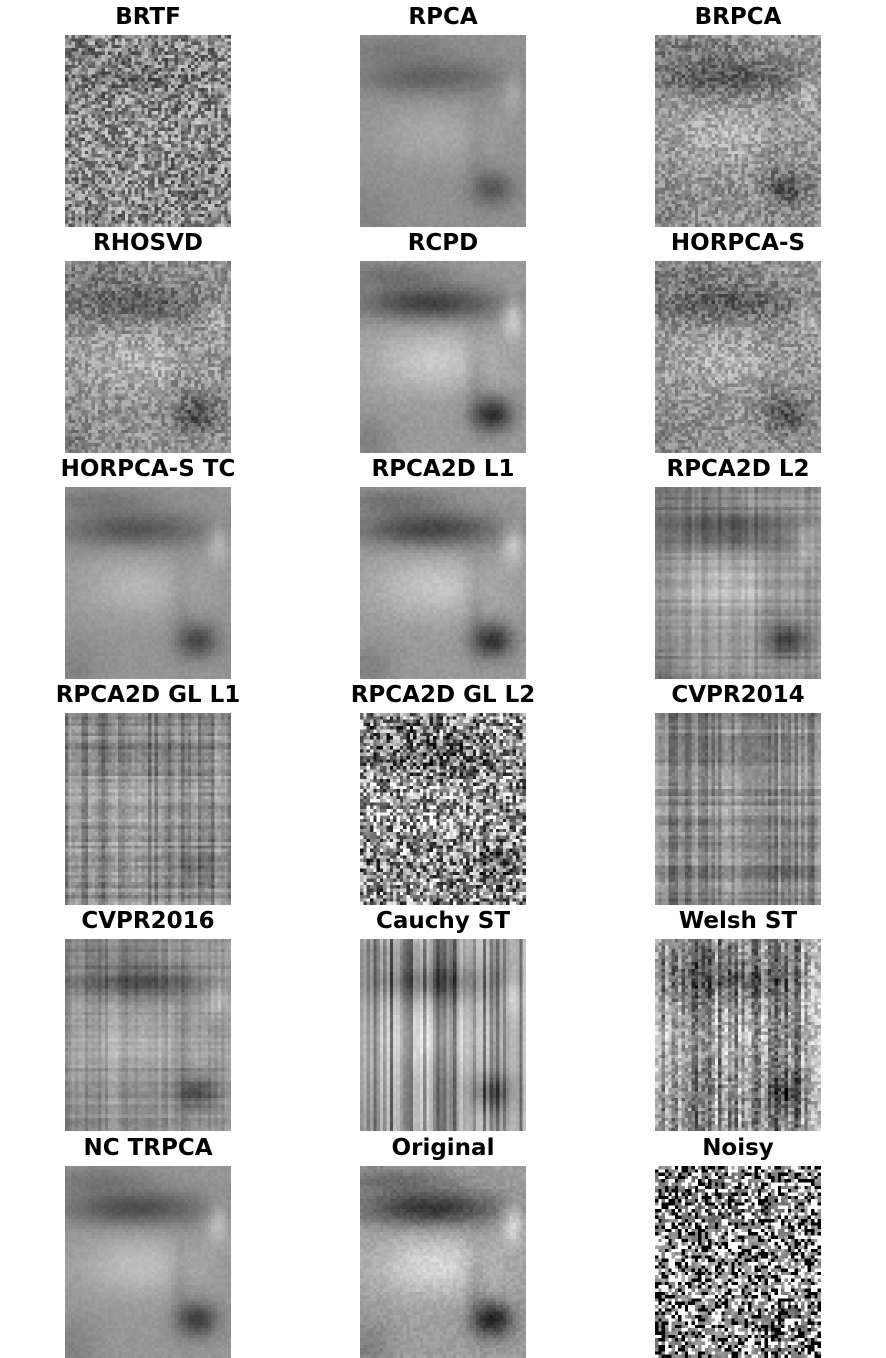 This screenshot has width=886, height=1358. What do you see at coordinates (443, 921) in the screenshot?
I see `panel-title: Cauchy ST` at bounding box center [443, 921].